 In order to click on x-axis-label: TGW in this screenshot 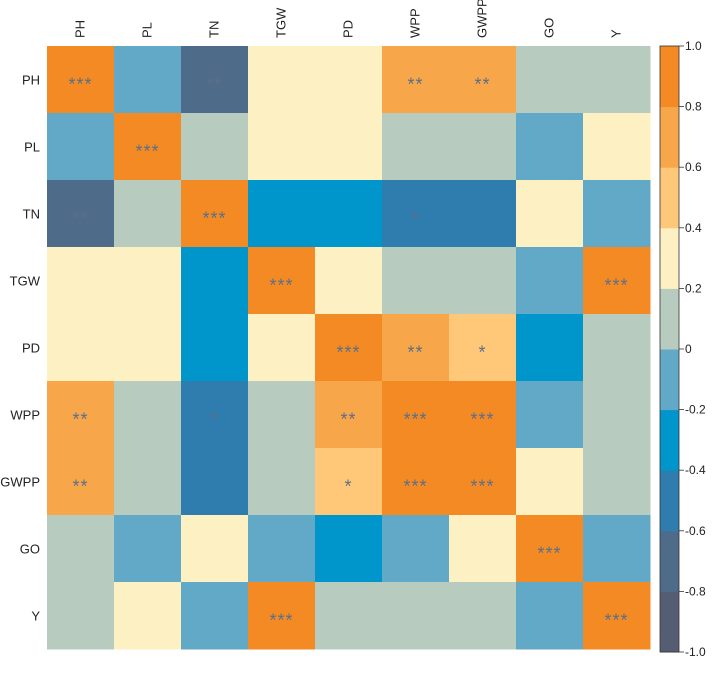, I will do `click(281, 22)`.